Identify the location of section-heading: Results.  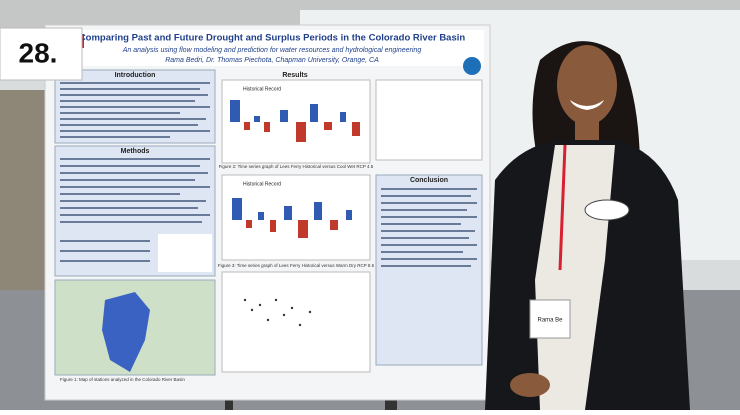
(294, 75).